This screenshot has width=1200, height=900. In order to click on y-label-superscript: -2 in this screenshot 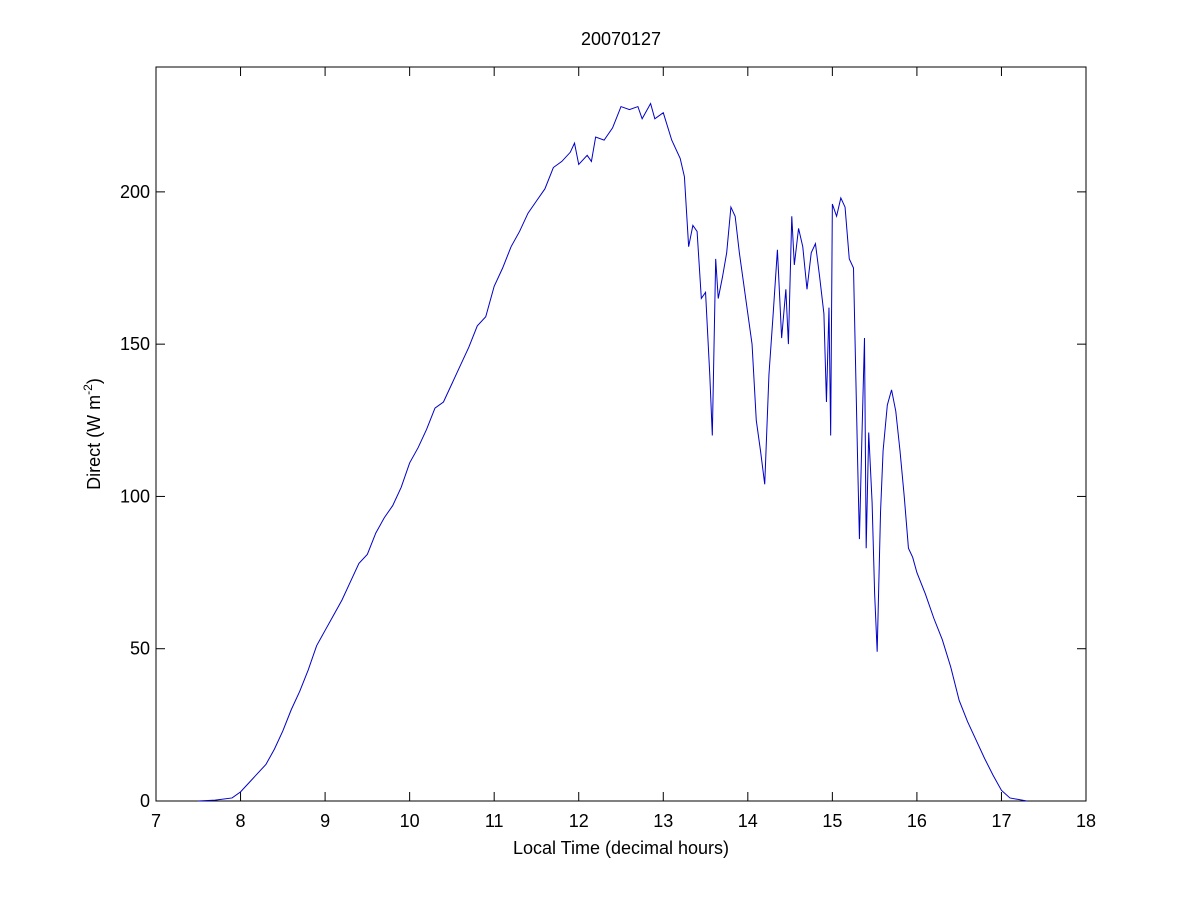, I will do `click(88, 389)`.